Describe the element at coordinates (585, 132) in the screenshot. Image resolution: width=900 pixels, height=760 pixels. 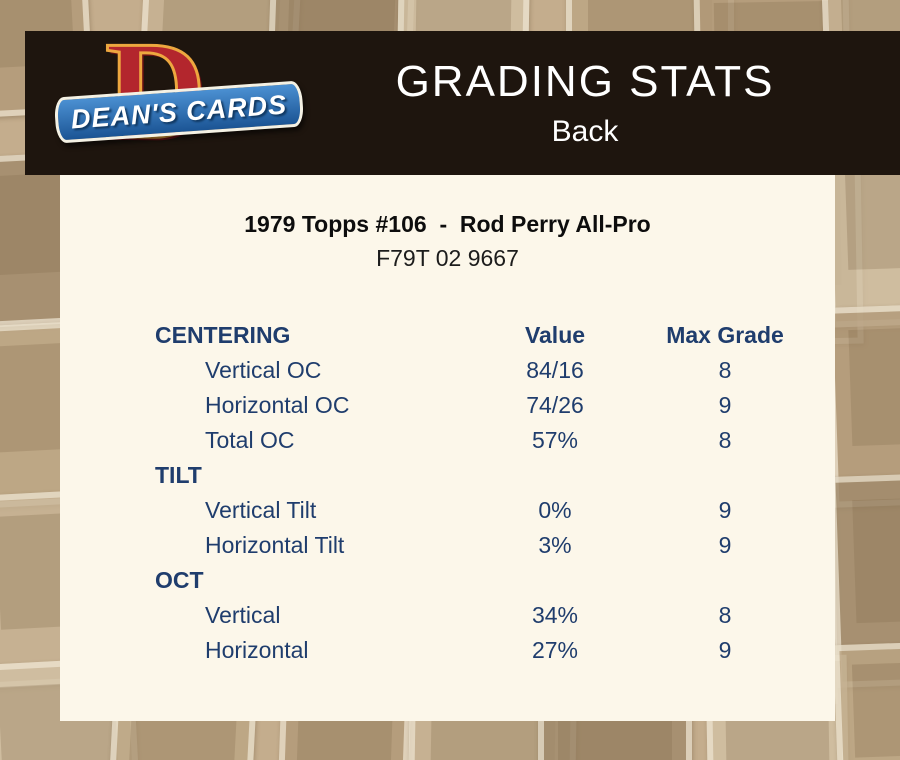
I see `page-subtitle: Back` at that location.